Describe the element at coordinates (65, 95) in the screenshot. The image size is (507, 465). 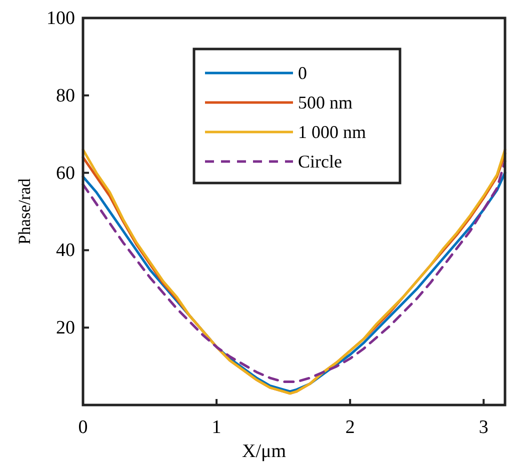
I see `y-tick-label: 80` at that location.